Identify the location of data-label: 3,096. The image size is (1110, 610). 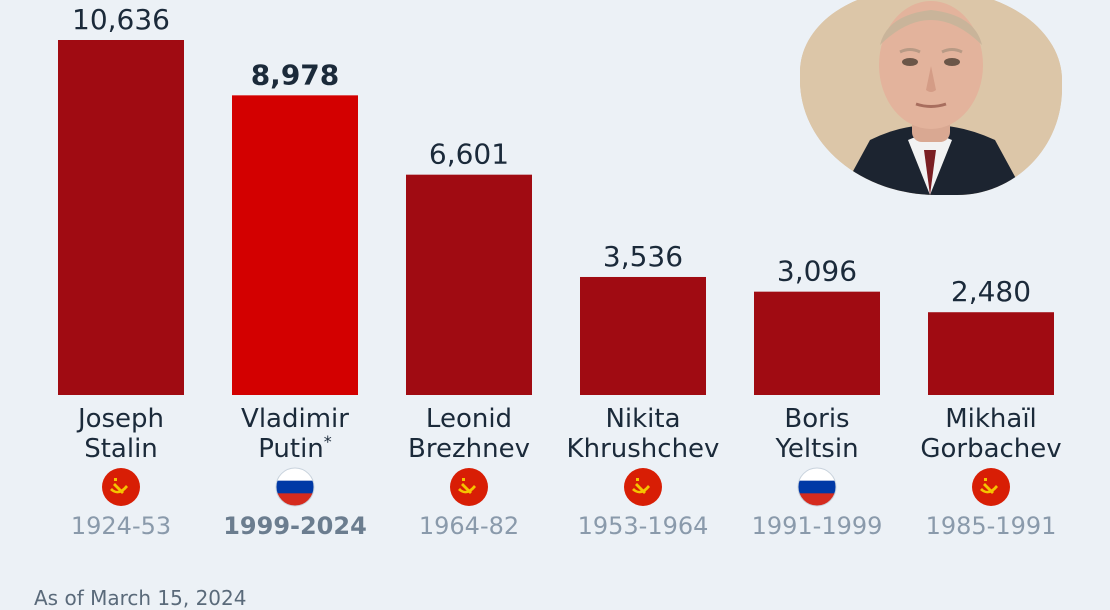
(817, 271).